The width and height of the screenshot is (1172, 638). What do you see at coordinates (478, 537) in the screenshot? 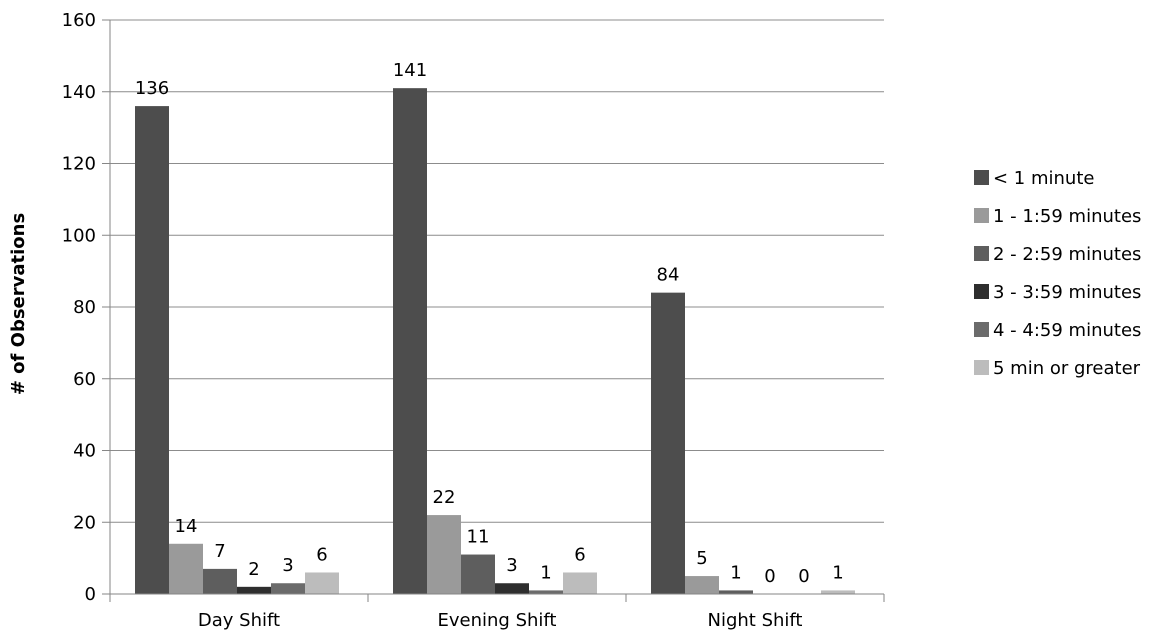
I see `data-label: 11` at bounding box center [478, 537].